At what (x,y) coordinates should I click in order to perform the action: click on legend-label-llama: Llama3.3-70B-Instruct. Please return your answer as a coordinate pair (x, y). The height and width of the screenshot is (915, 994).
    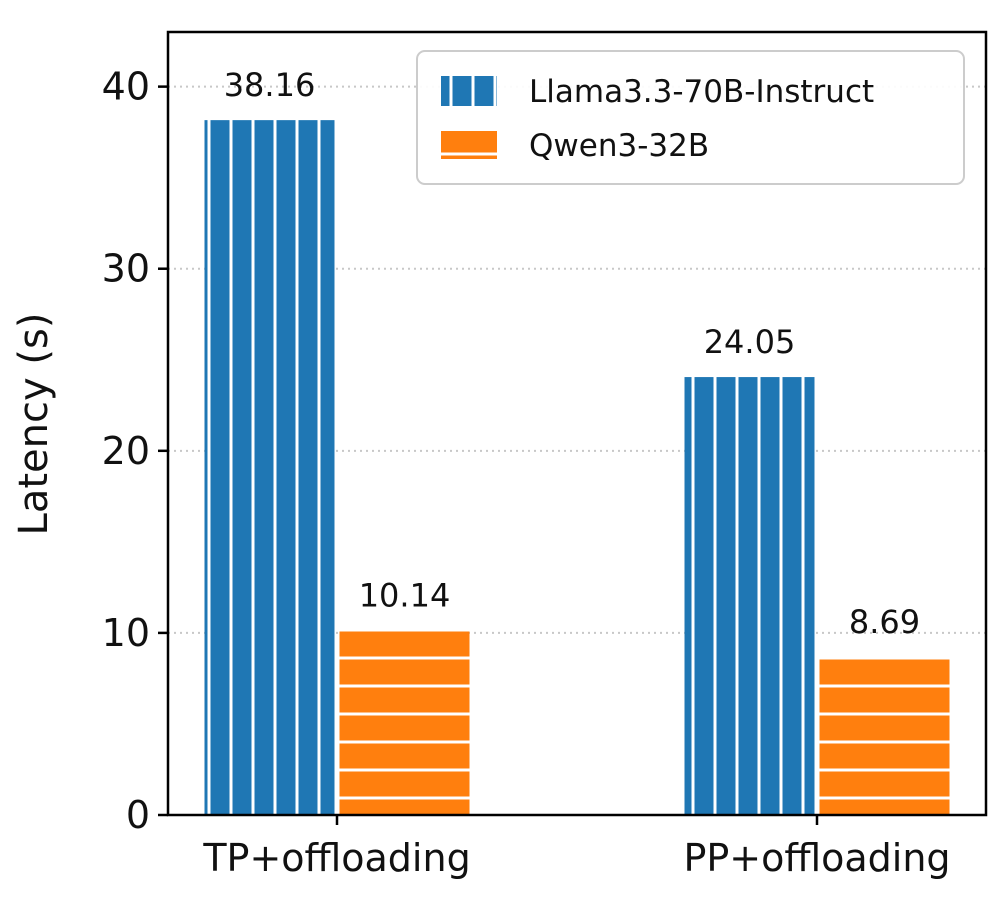
    Looking at the image, I should click on (701, 92).